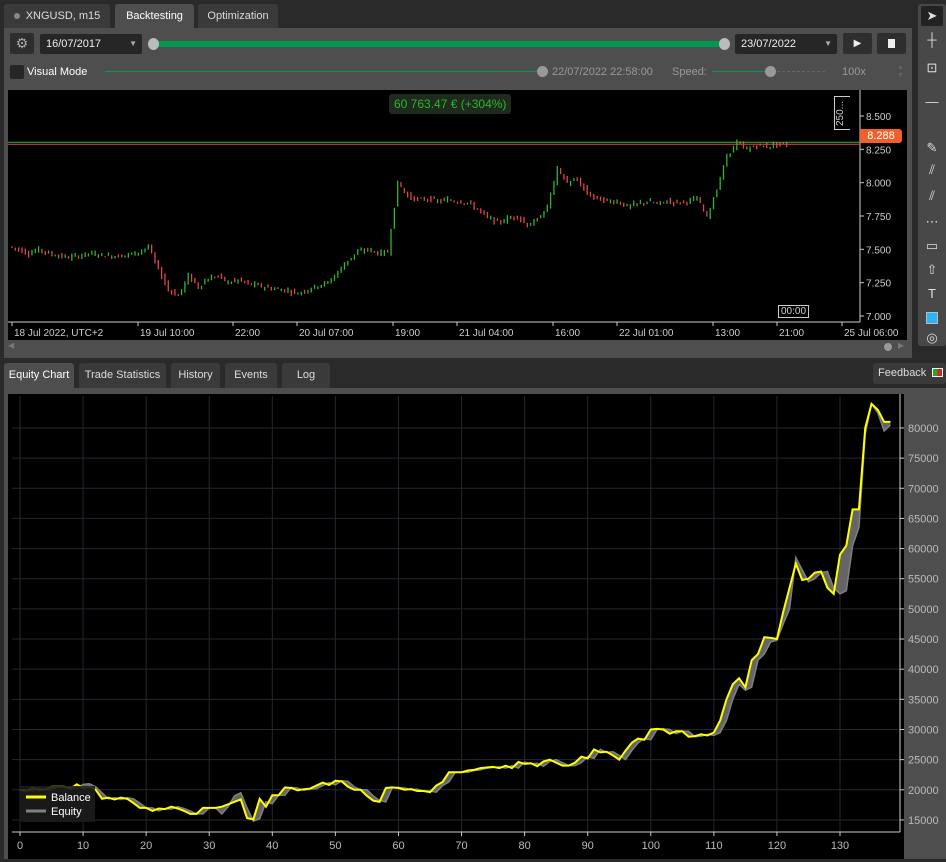 This screenshot has height=862, width=946. Describe the element at coordinates (923, 610) in the screenshot. I see `y-tick-label: 50000` at that location.